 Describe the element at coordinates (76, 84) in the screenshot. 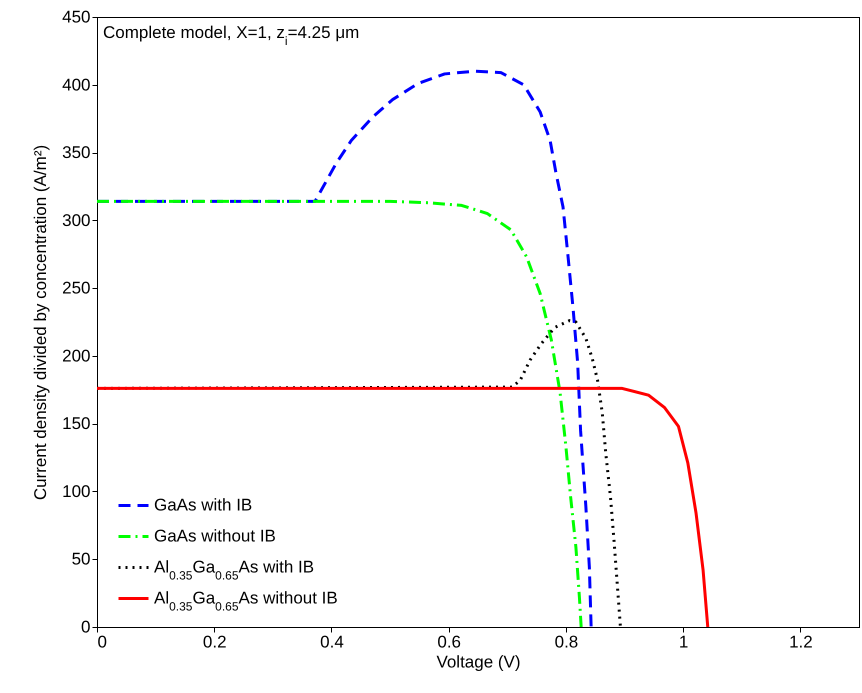

I see `y-tick-label: 400` at that location.